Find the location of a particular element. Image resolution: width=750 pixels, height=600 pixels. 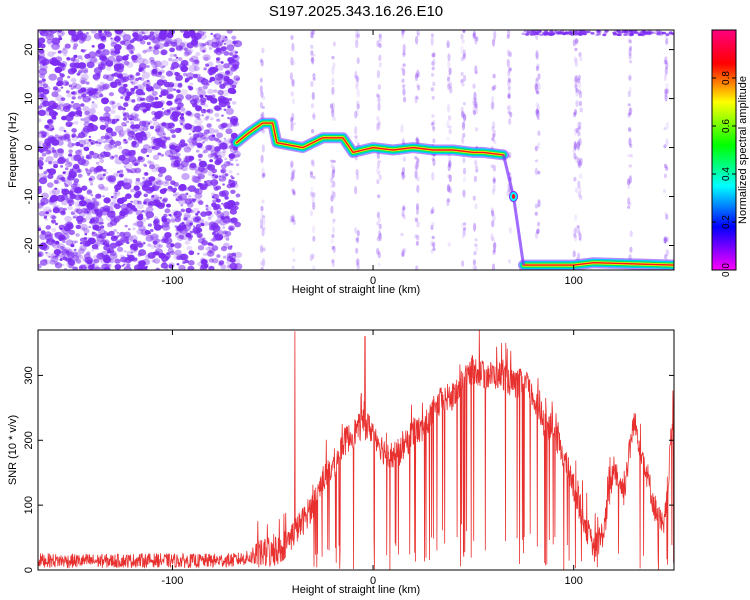

y-tick-label: 20 is located at coordinates (29, 49).